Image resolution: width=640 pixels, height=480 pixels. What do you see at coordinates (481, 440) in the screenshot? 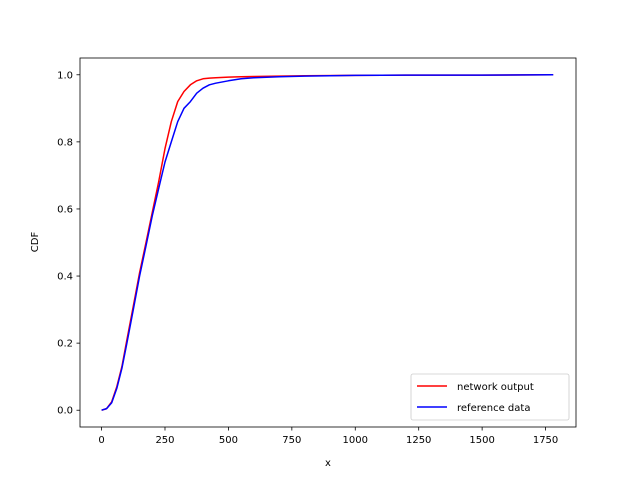
I see `x-tick-label: 1500` at bounding box center [481, 440].